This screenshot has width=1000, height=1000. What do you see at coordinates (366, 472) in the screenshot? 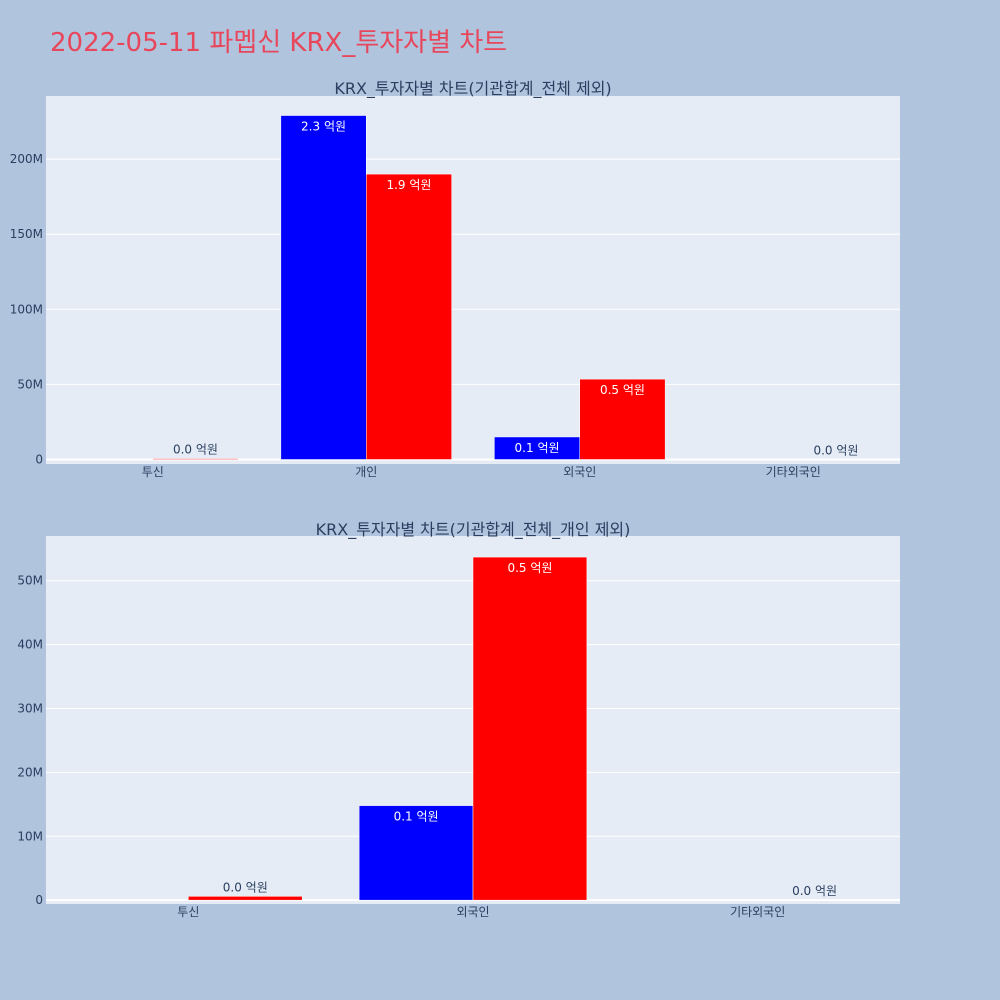
I see `x-tick-label: 개인` at bounding box center [366, 472].